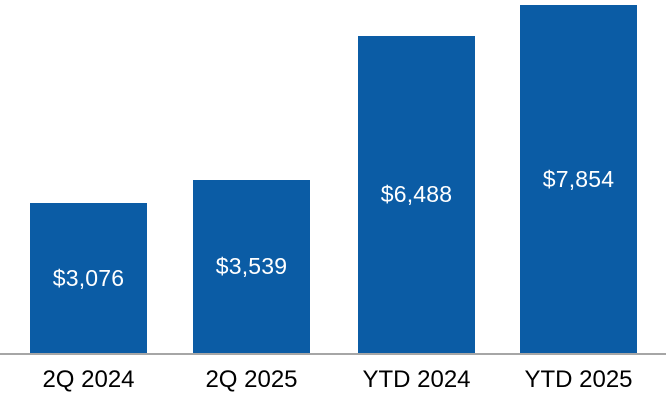  I want to click on bar-2q-2024: $3,076, so click(88, 278).